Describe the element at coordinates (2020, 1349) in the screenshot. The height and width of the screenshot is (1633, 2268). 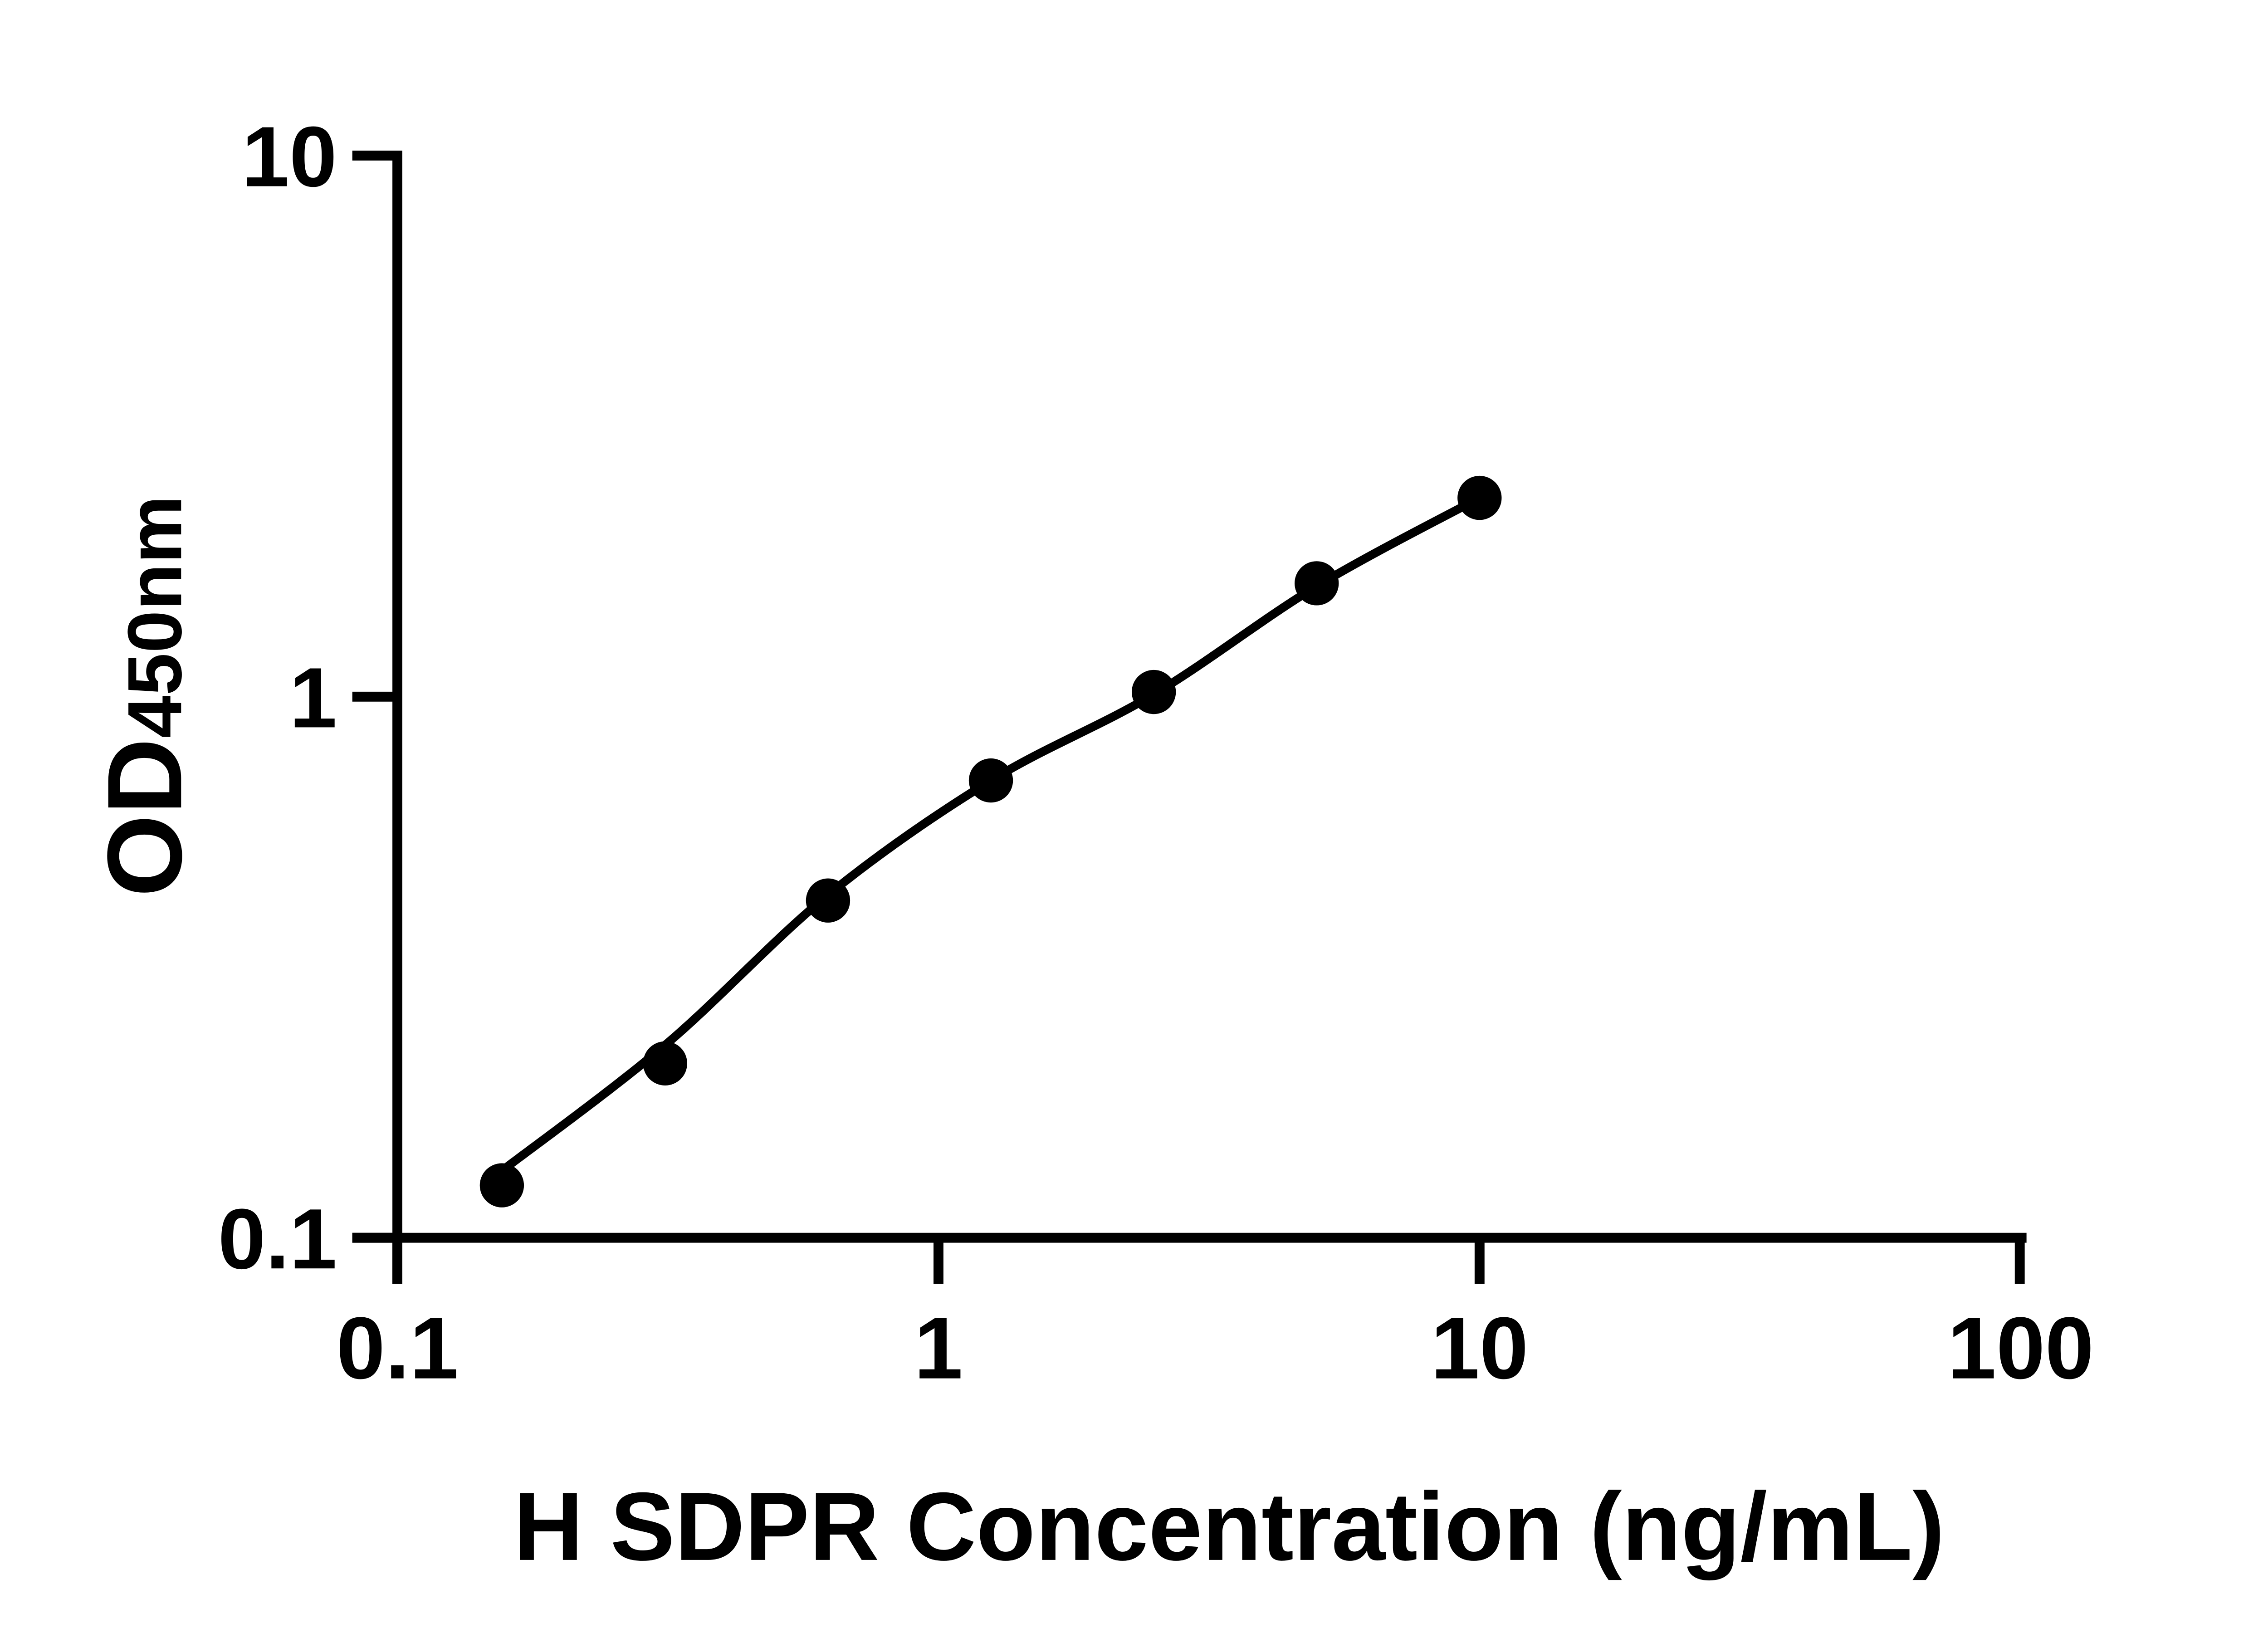
I see `x-tick-label: 100` at that location.